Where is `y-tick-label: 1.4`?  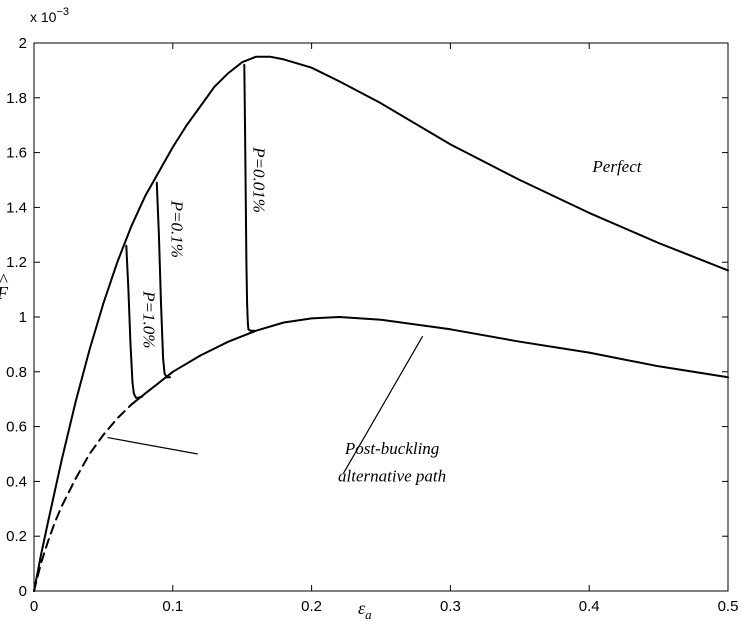
y-tick-label: 1.4 is located at coordinates (16, 207).